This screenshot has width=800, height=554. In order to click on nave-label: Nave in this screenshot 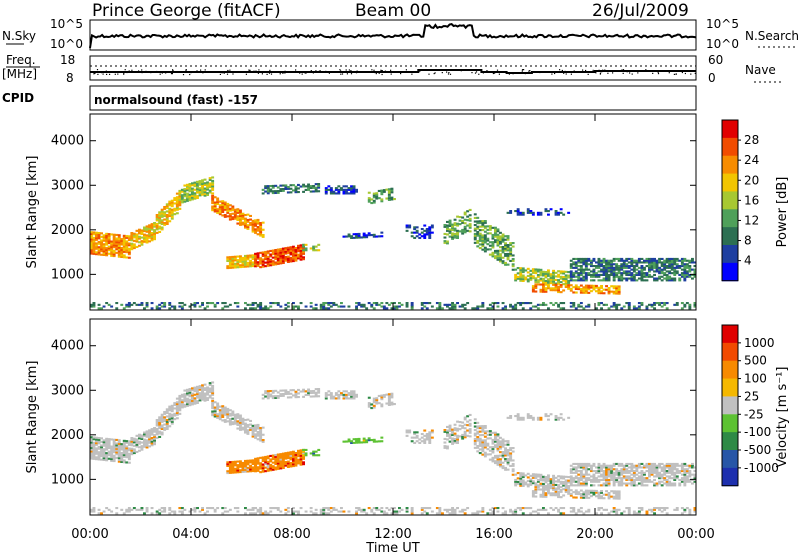, I will do `click(760, 70)`.